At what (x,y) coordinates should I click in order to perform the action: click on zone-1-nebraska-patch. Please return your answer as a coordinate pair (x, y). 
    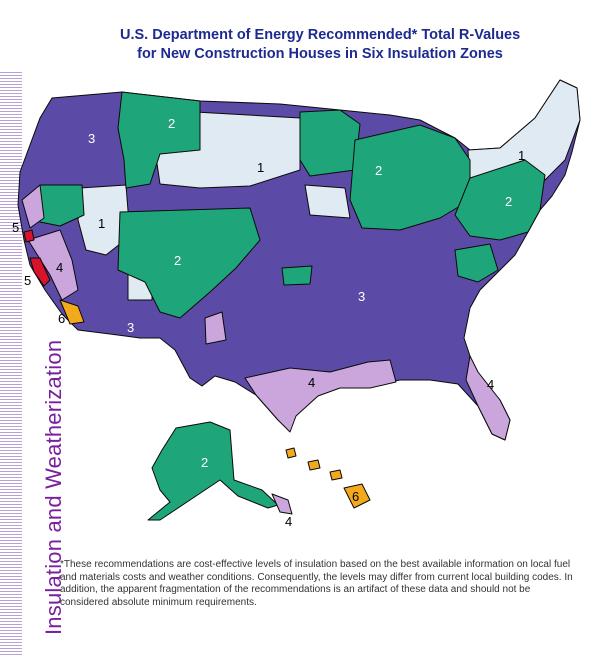
    Looking at the image, I should click on (327, 201).